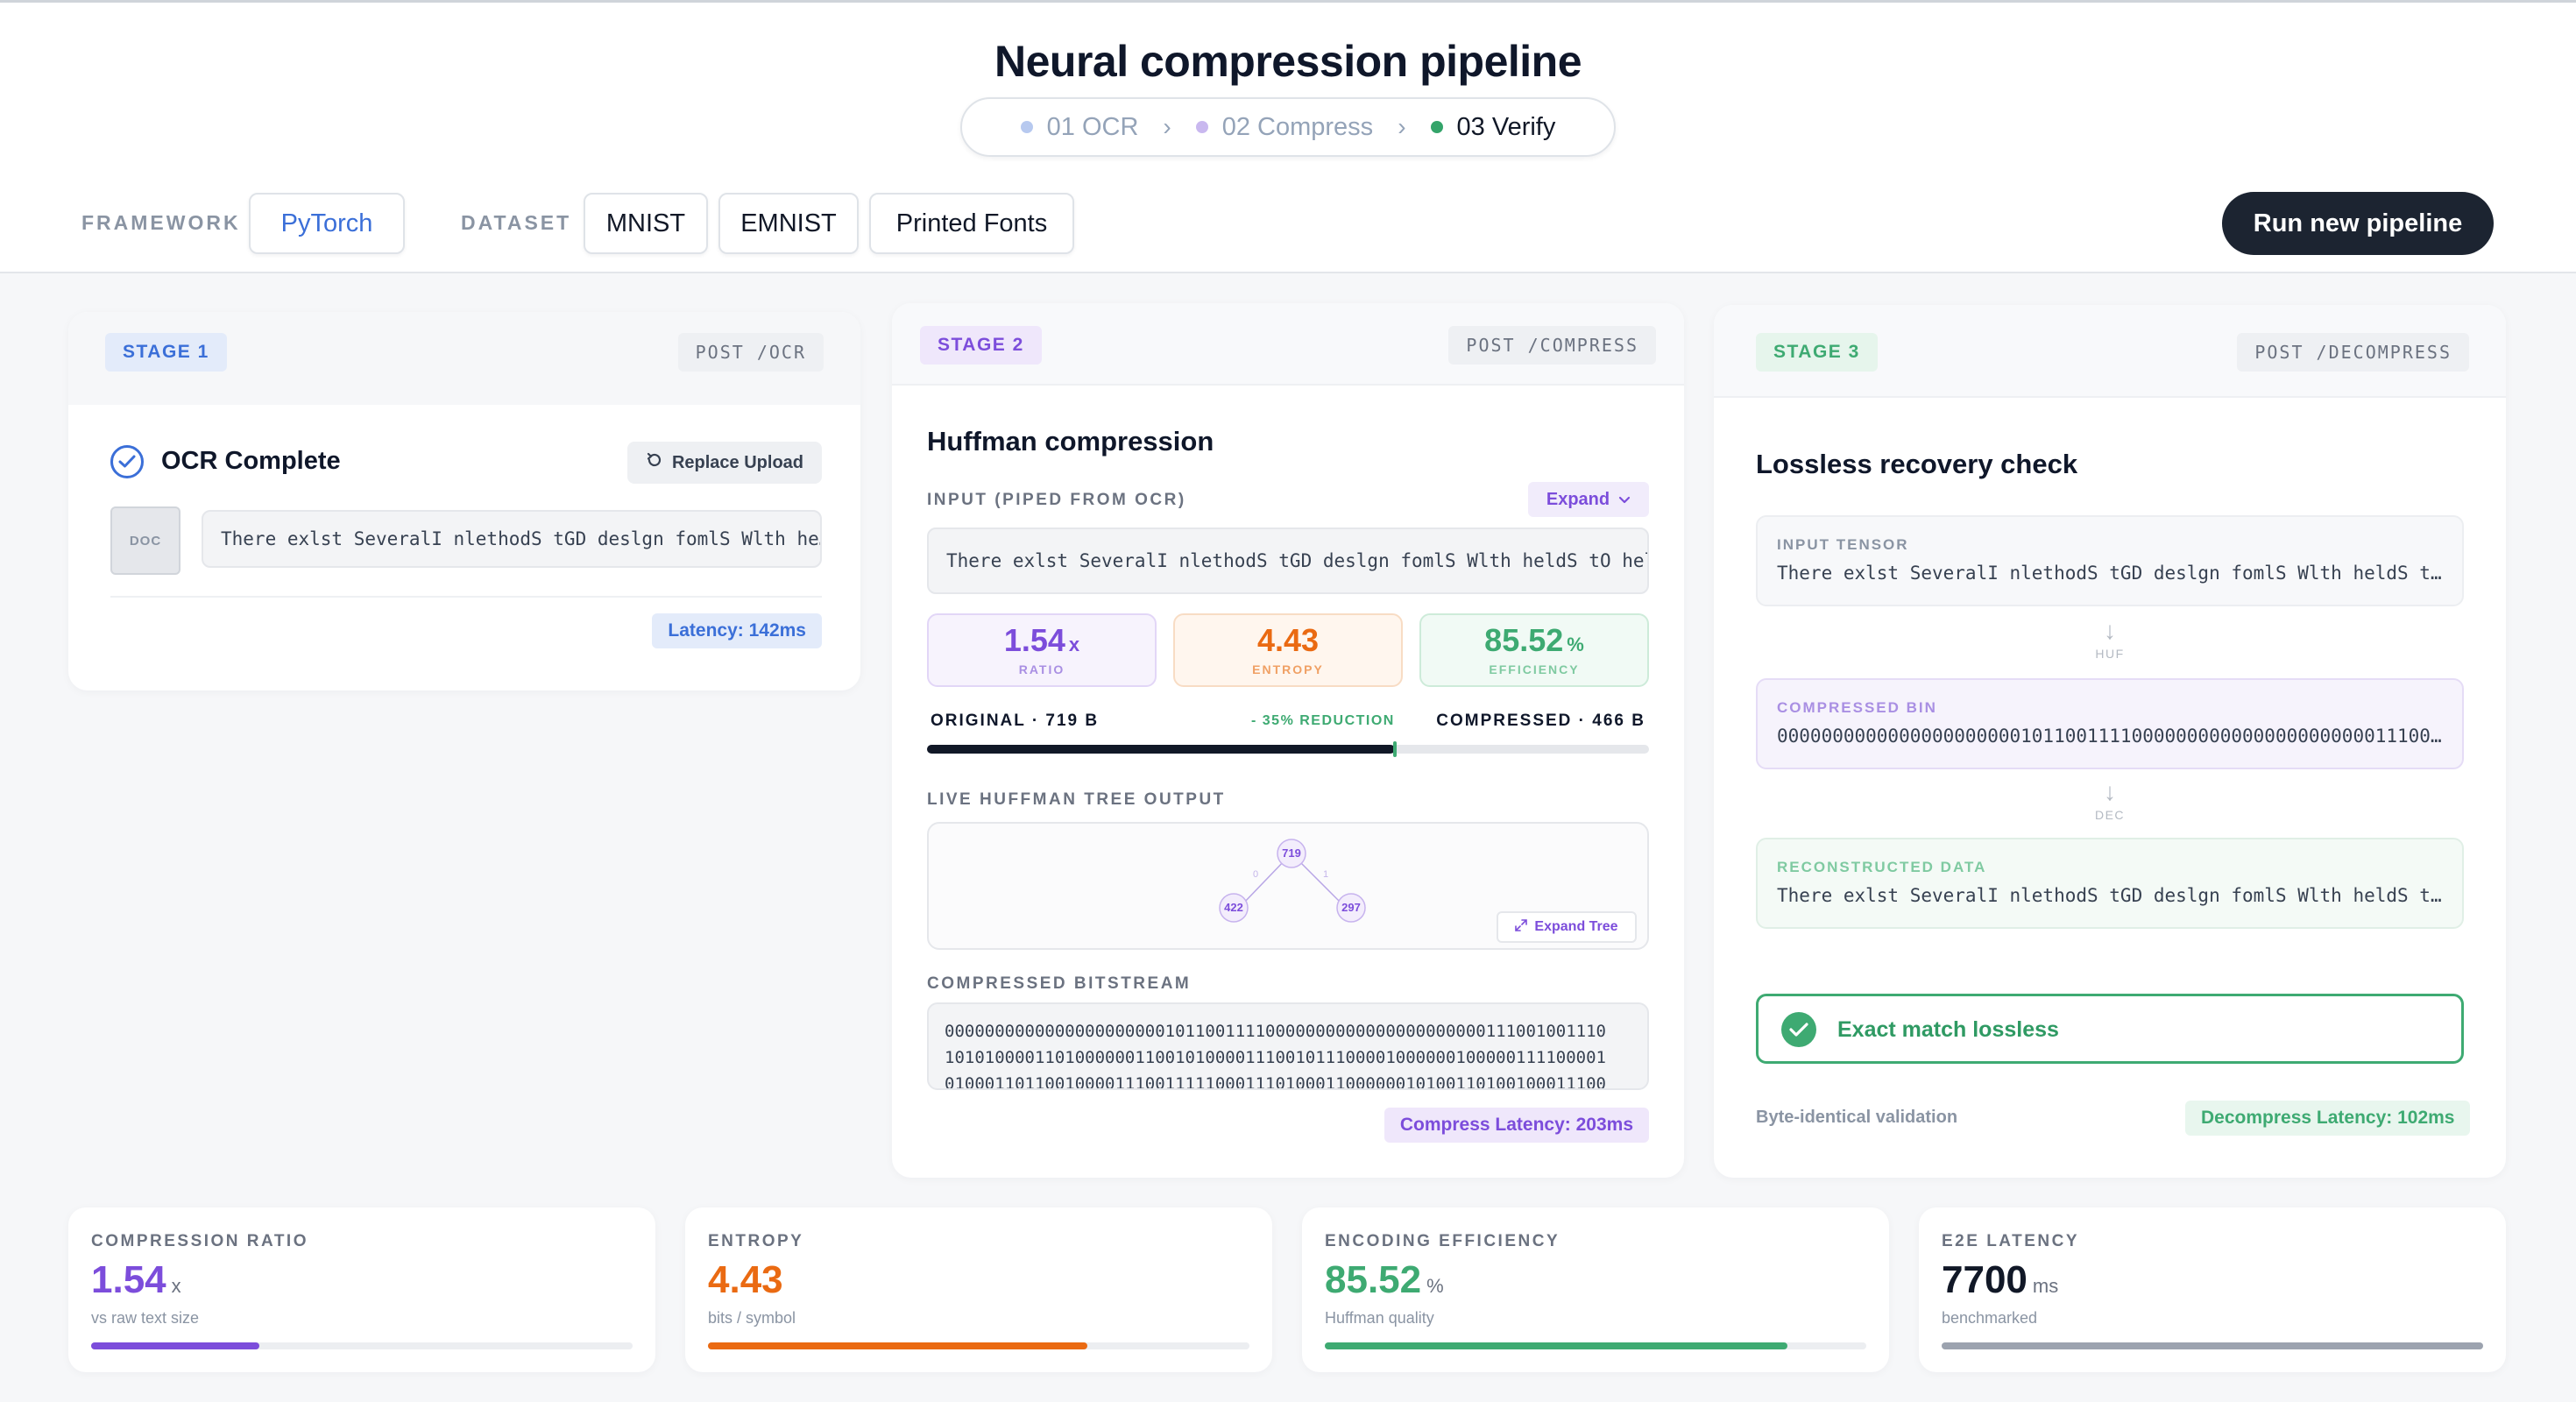 The width and height of the screenshot is (2576, 1402). I want to click on expand-tree-button: Expand Tree, so click(1567, 927).